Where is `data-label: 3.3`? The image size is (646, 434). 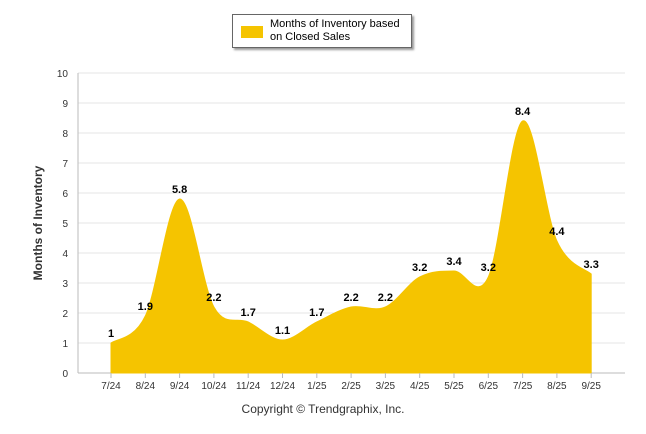 data-label: 3.3 is located at coordinates (591, 265).